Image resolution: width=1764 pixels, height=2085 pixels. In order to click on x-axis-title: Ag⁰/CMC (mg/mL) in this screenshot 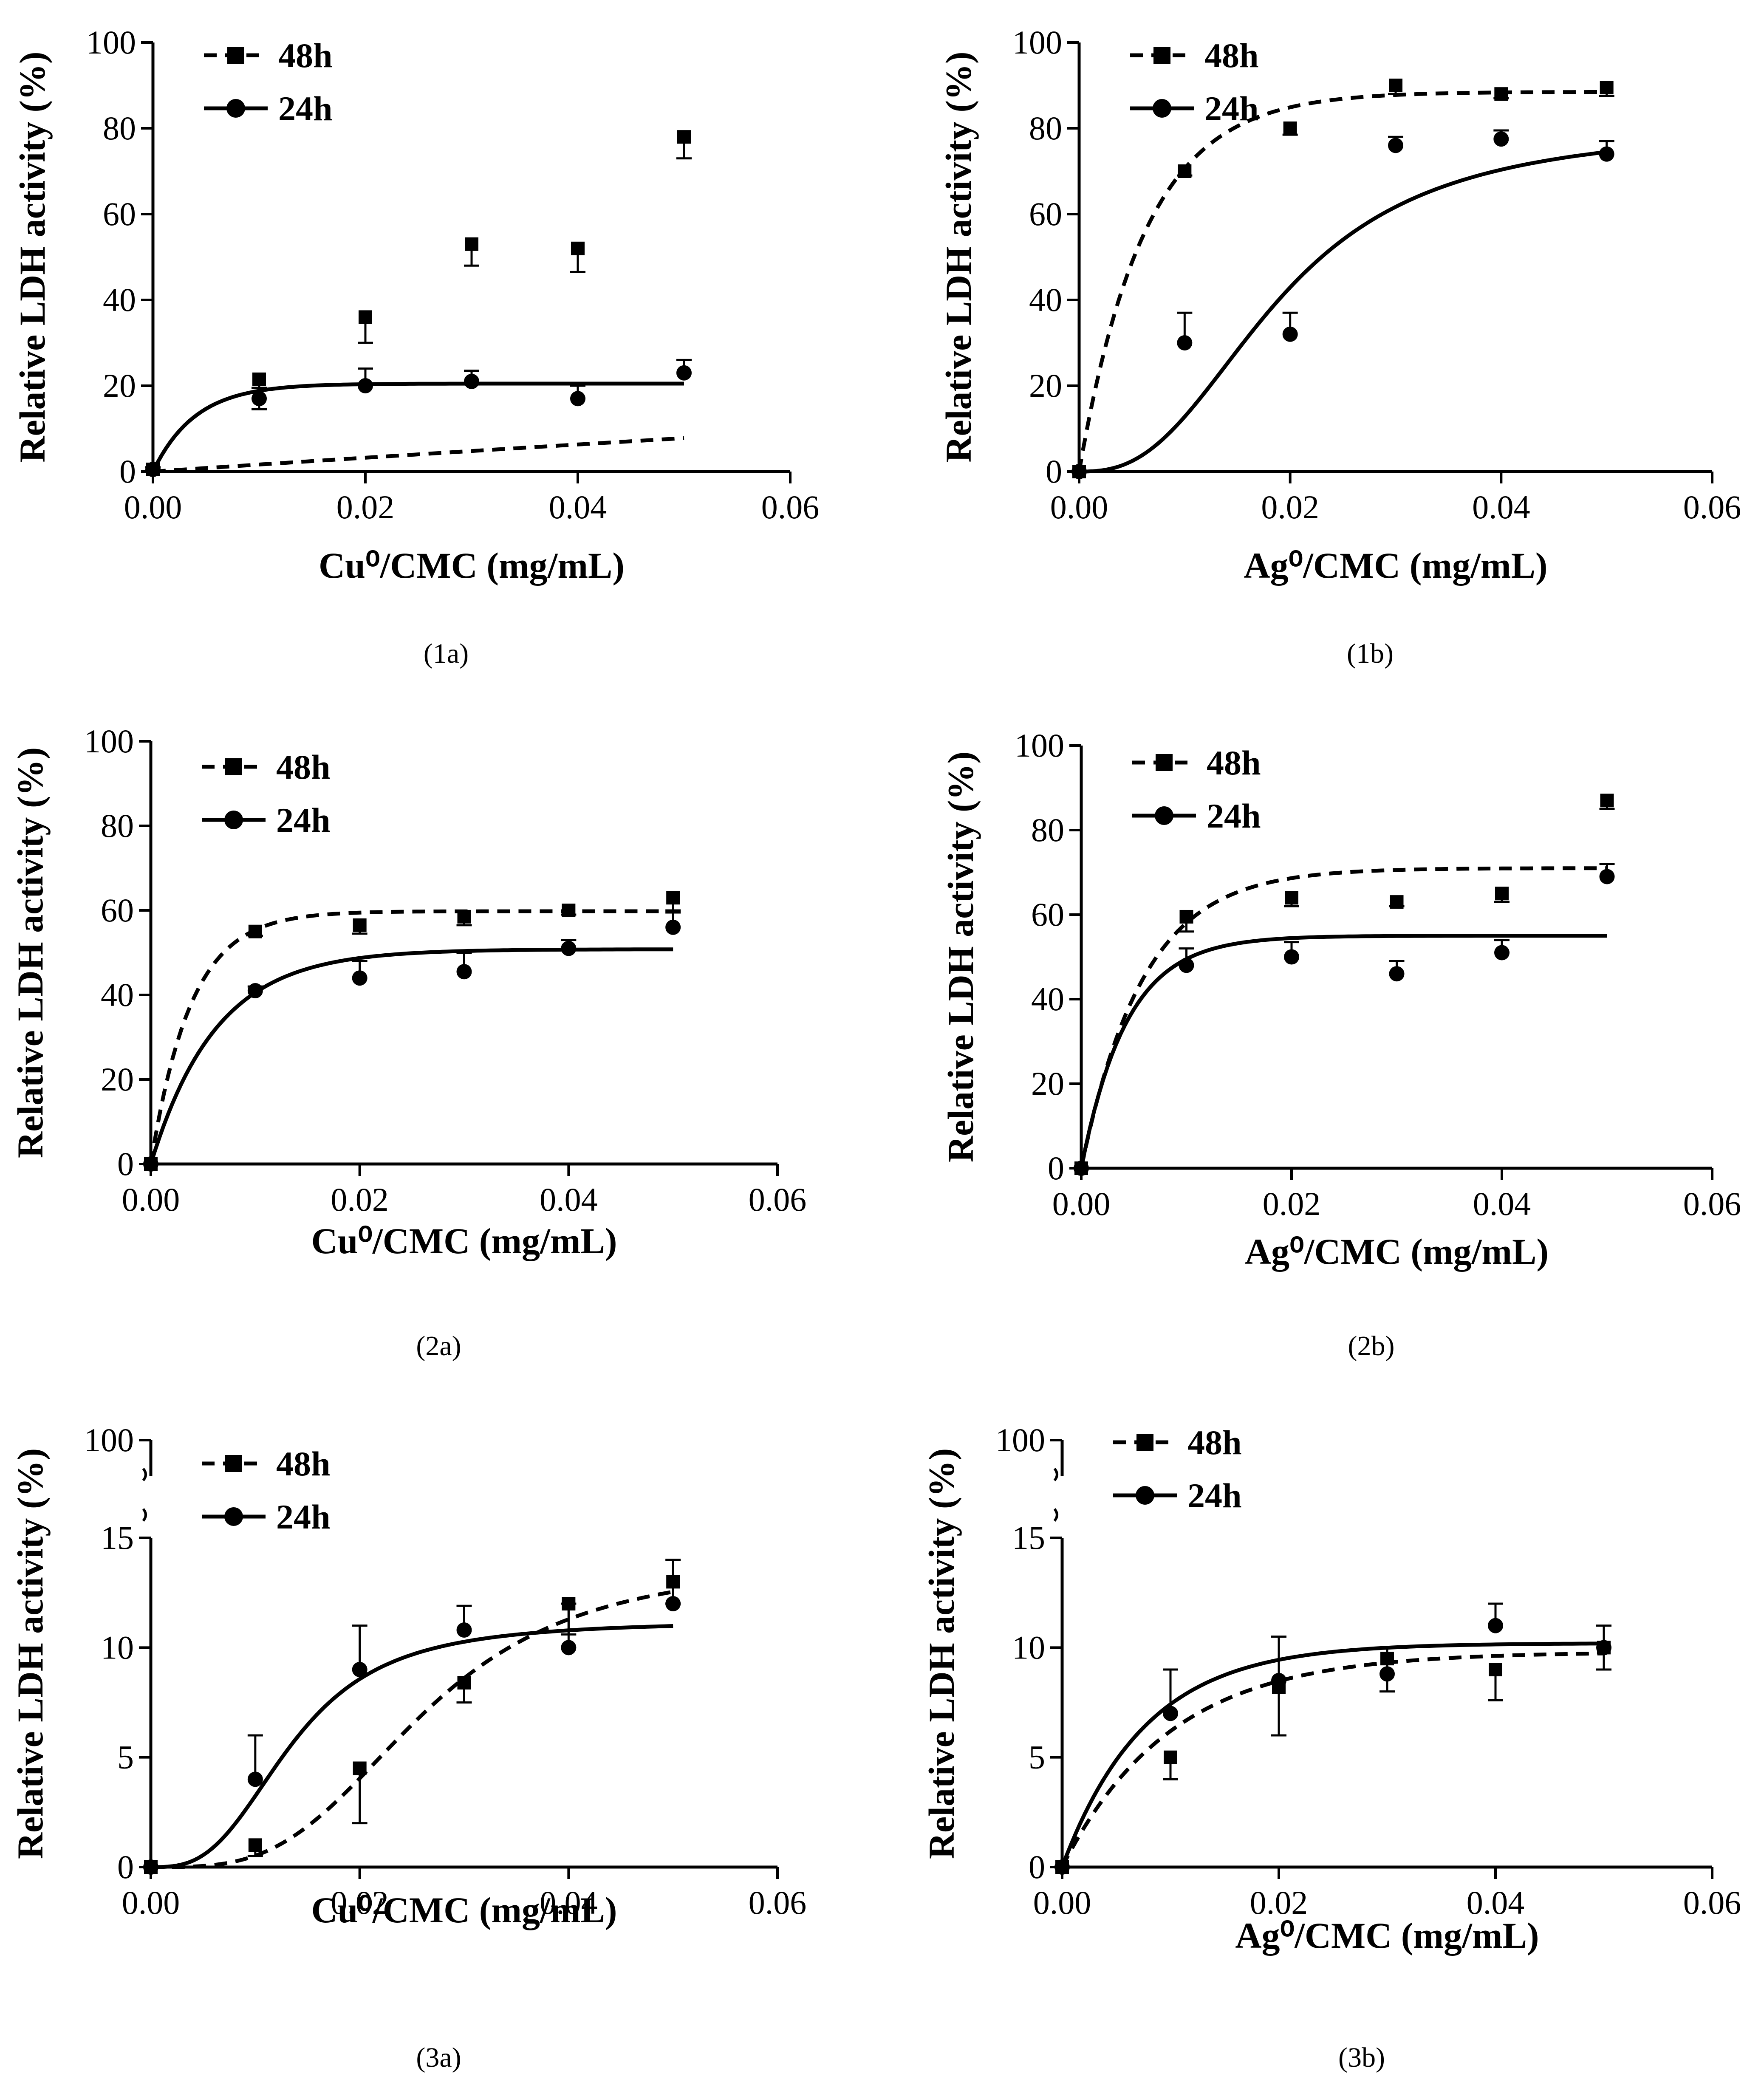, I will do `click(1387, 1935)`.